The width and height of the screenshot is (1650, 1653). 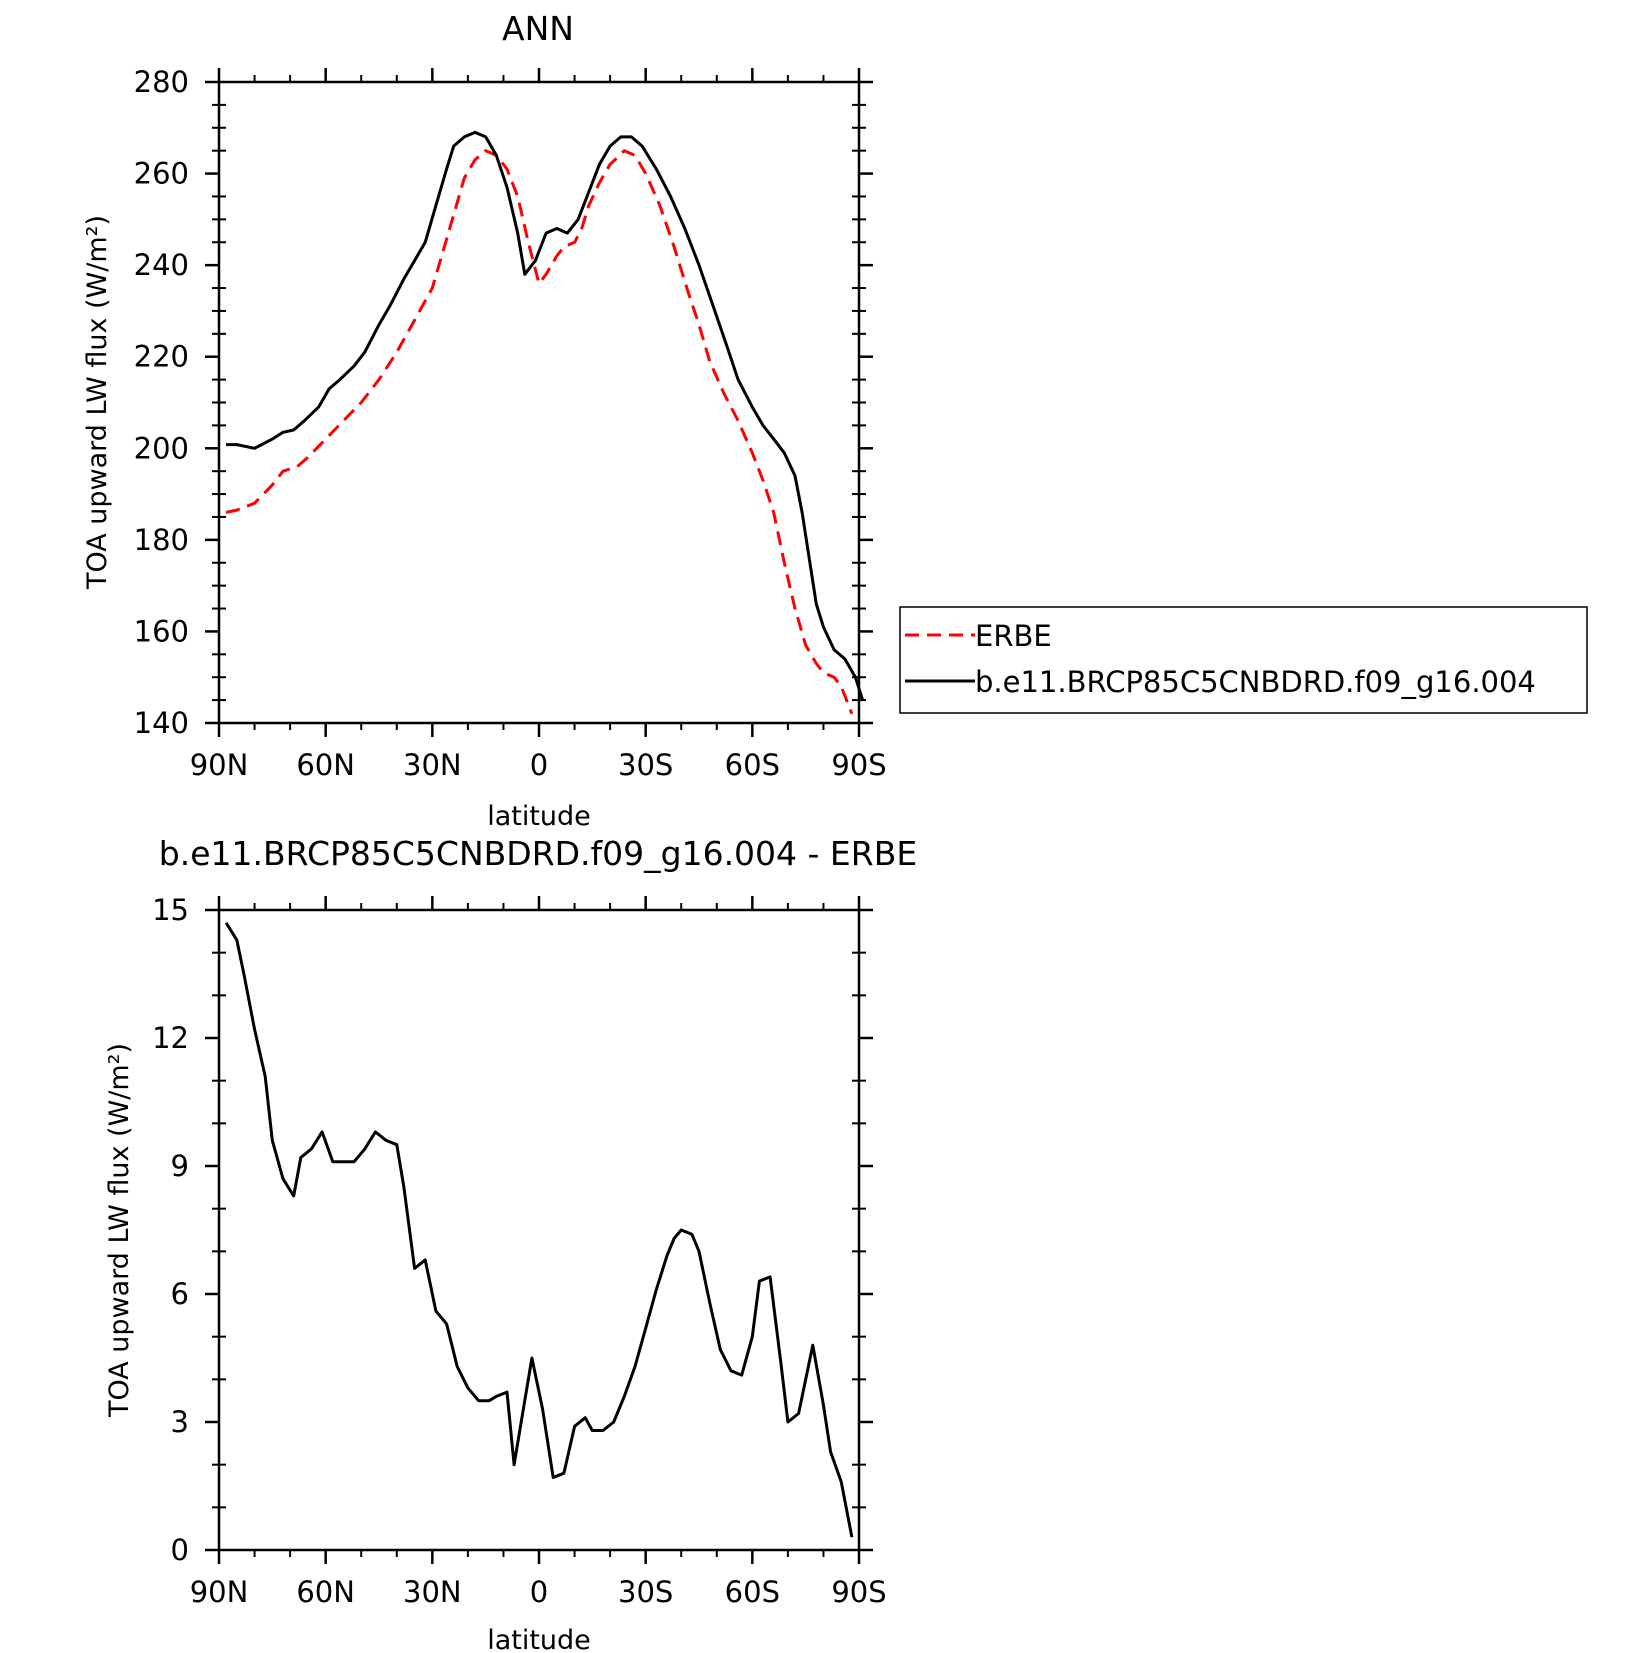 What do you see at coordinates (325, 1592) in the screenshot?
I see `bottom-x-tick-label: 60N` at bounding box center [325, 1592].